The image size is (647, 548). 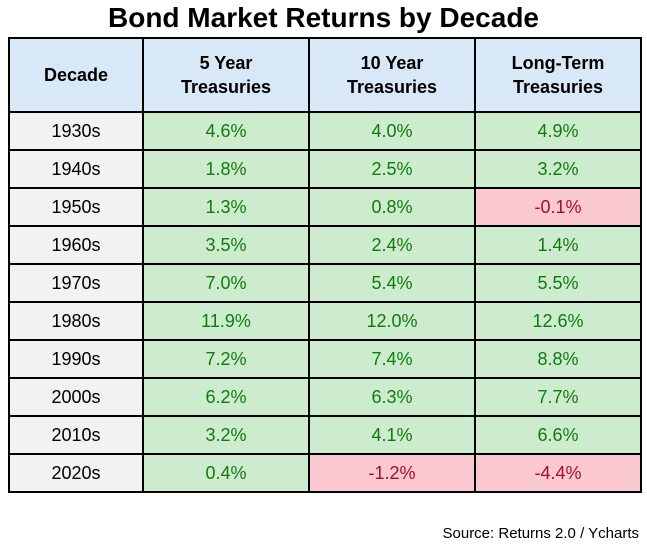 What do you see at coordinates (76, 397) in the screenshot?
I see `decade-cell: 2000s` at bounding box center [76, 397].